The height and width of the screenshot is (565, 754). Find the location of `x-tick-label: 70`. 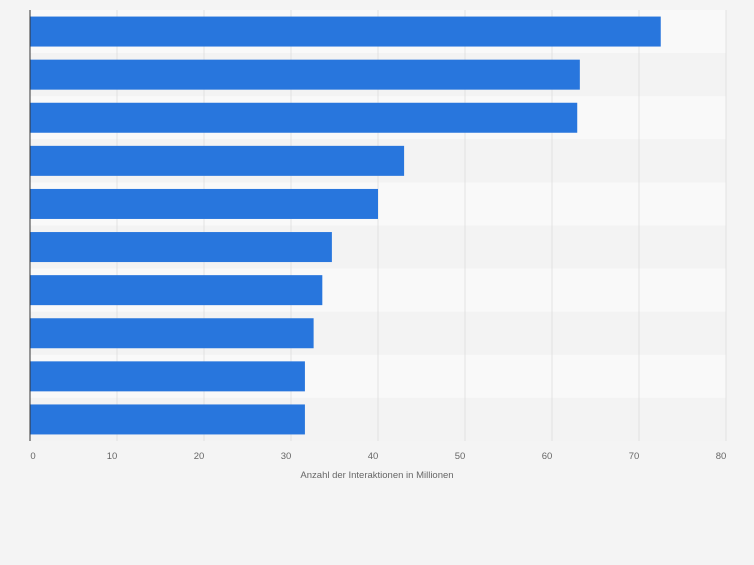

x-tick-label: 70 is located at coordinates (634, 456).